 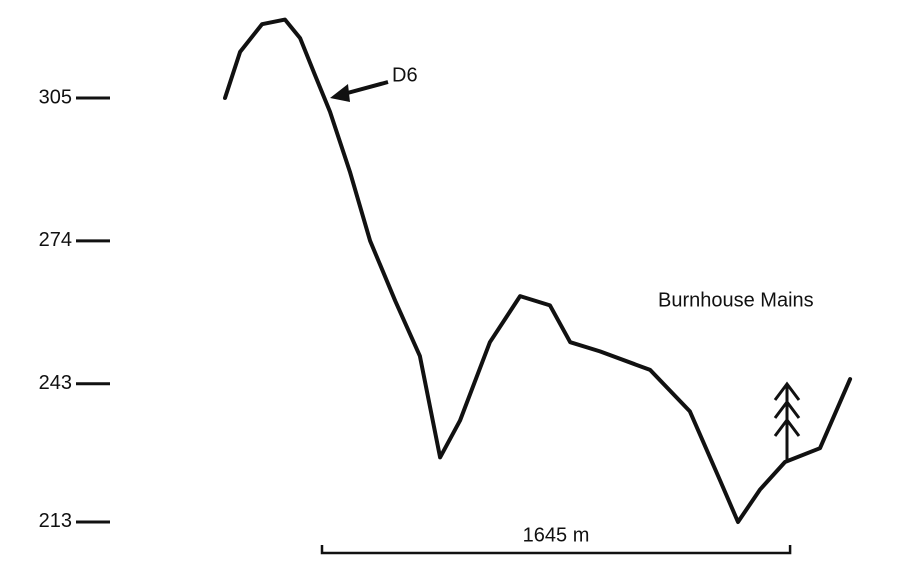 What do you see at coordinates (556, 535) in the screenshot?
I see `scale-bar-label: 1645 m` at bounding box center [556, 535].